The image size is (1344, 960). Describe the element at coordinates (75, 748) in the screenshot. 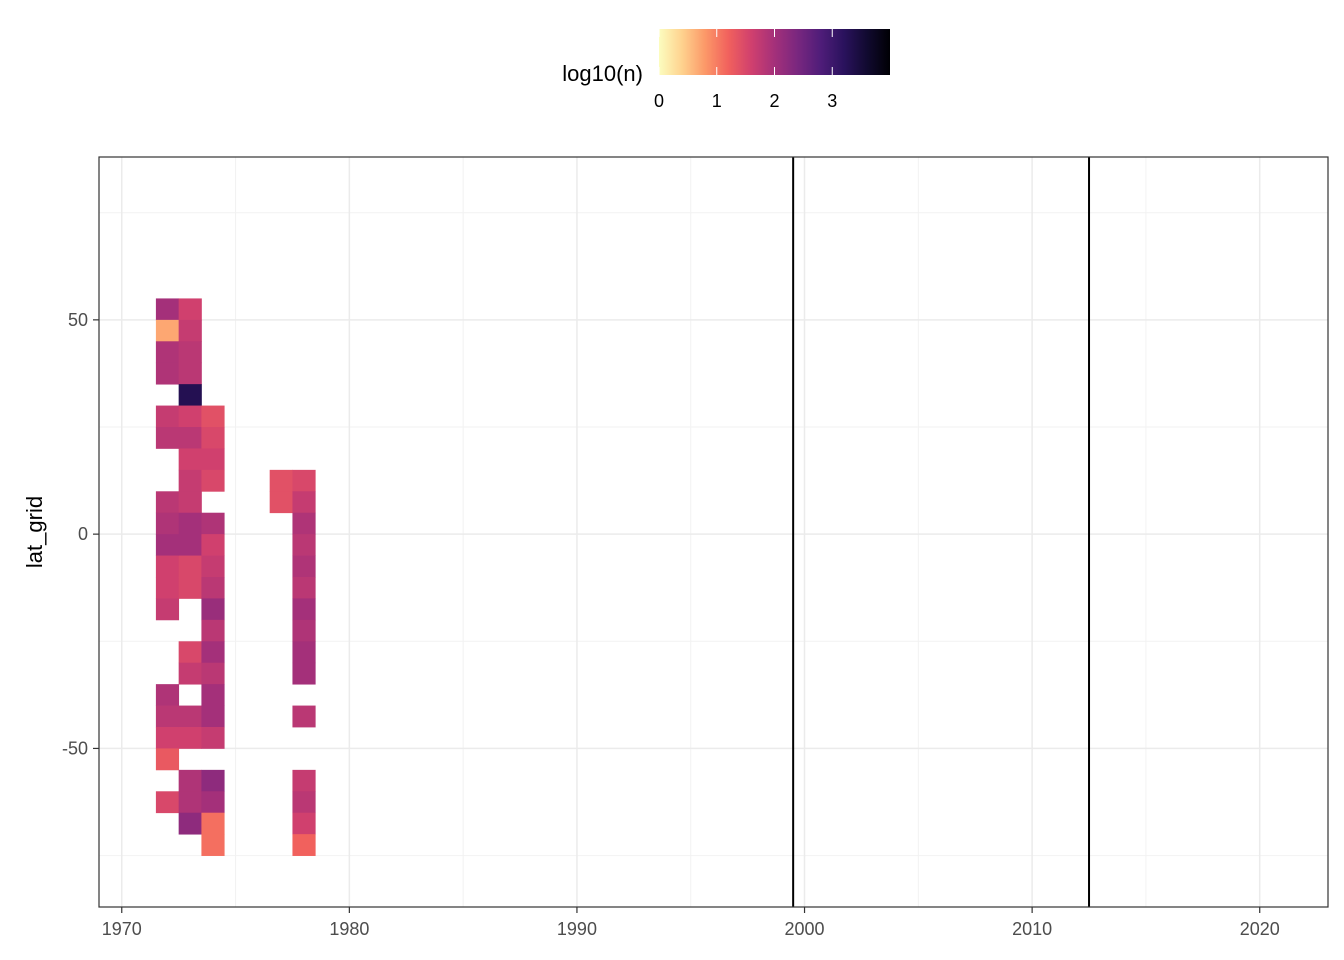

I see `y-tick-label: -50` at that location.